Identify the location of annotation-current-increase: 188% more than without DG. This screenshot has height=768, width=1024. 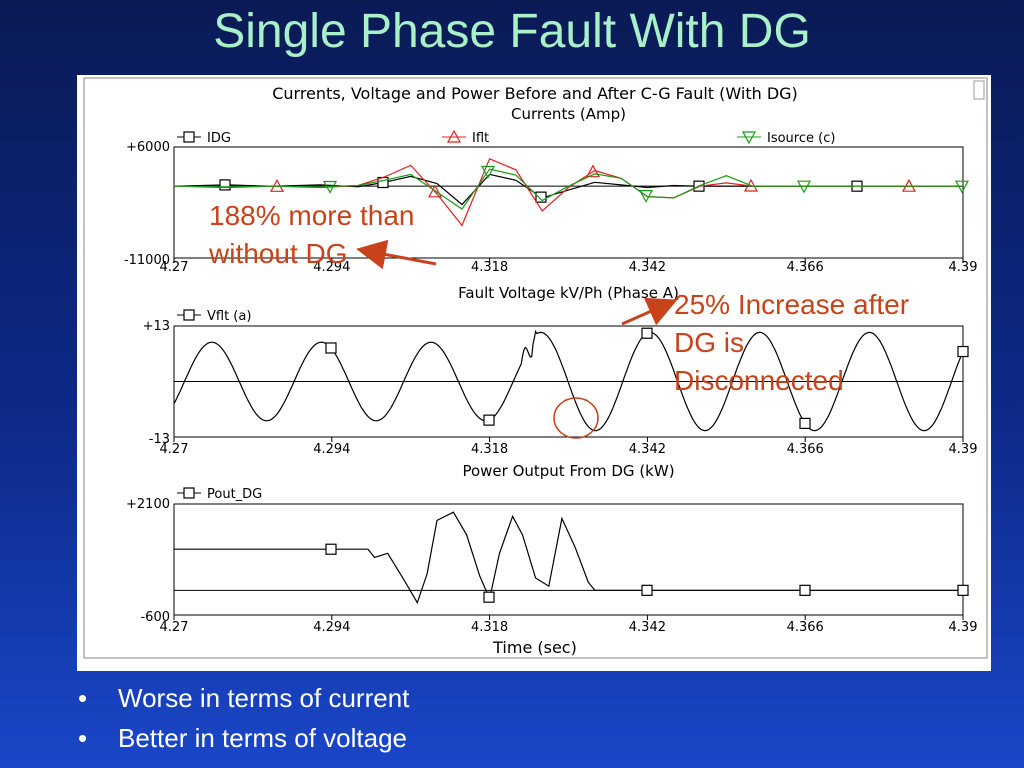
(339, 235).